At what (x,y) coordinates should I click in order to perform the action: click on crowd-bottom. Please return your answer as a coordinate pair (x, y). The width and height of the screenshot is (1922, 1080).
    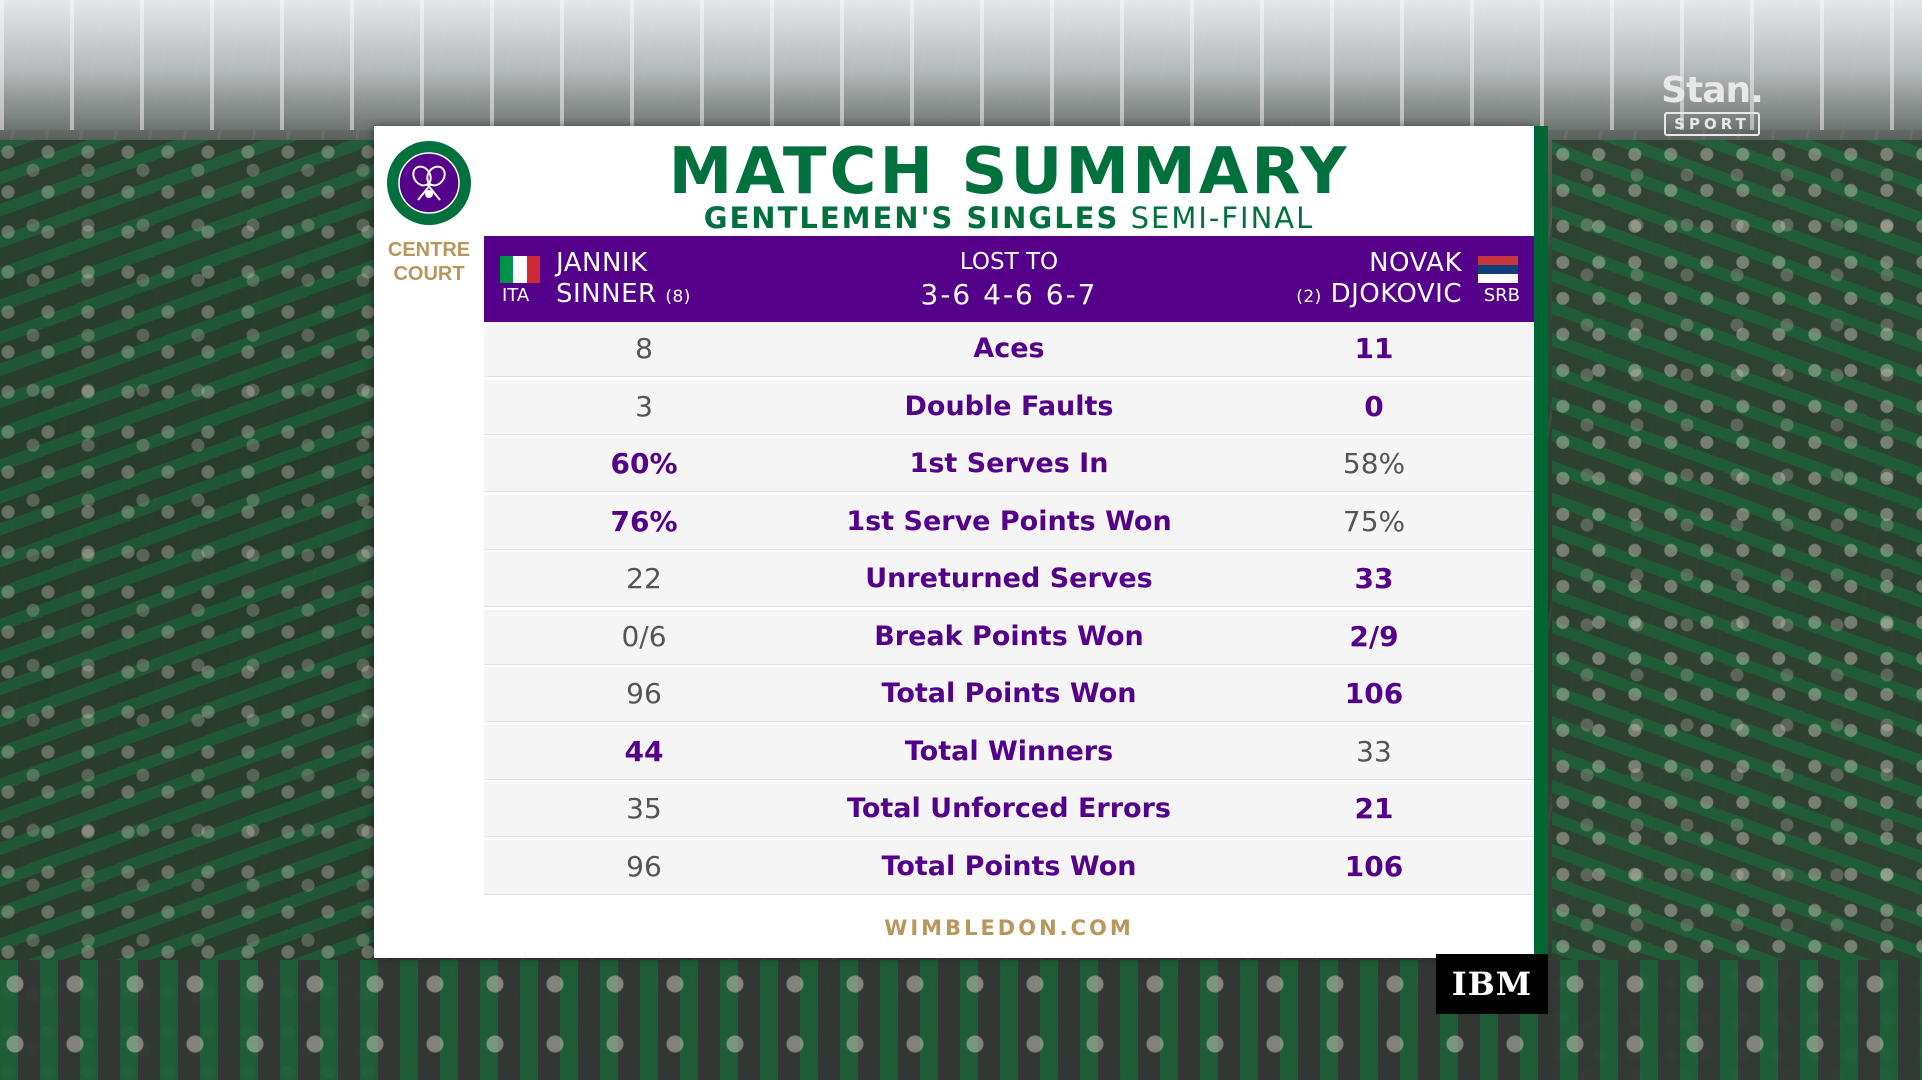
    Looking at the image, I should click on (961, 1020).